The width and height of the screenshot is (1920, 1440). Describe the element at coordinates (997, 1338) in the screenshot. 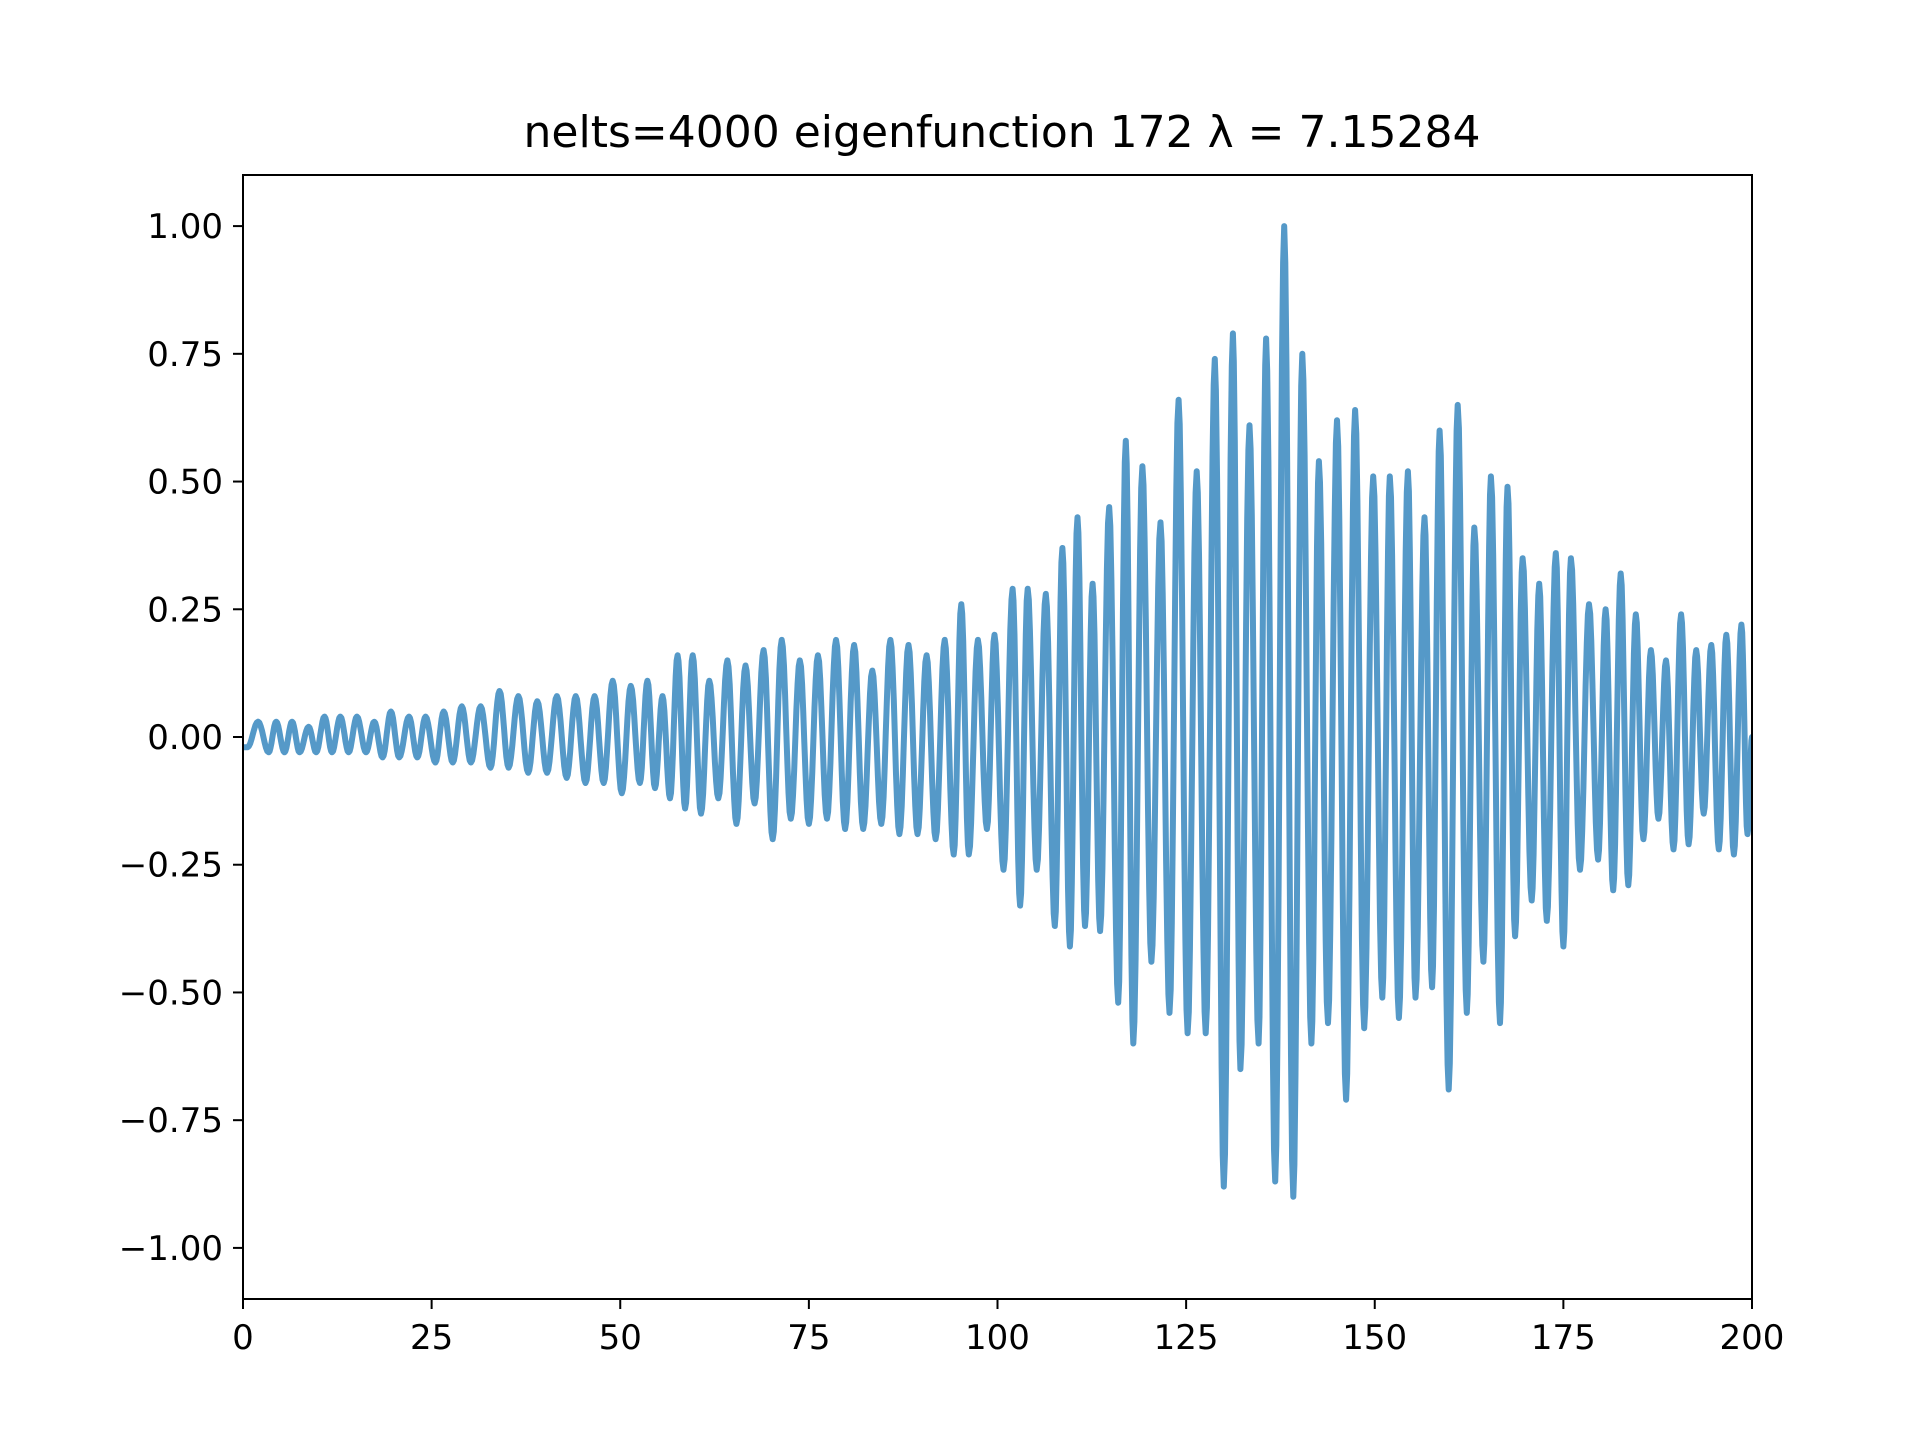

I see `x-tick-label: 100` at that location.